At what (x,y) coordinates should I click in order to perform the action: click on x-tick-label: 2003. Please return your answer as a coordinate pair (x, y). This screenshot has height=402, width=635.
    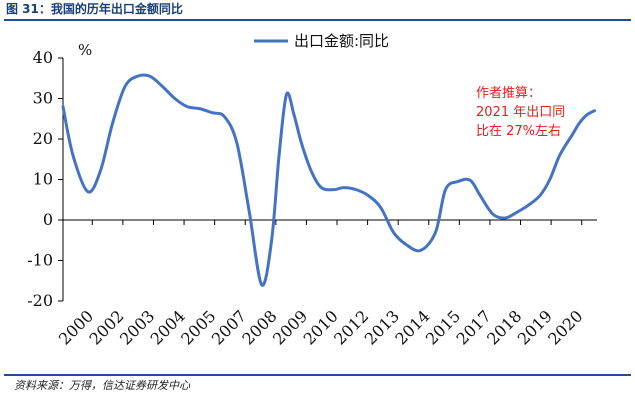
    Looking at the image, I should click on (137, 327).